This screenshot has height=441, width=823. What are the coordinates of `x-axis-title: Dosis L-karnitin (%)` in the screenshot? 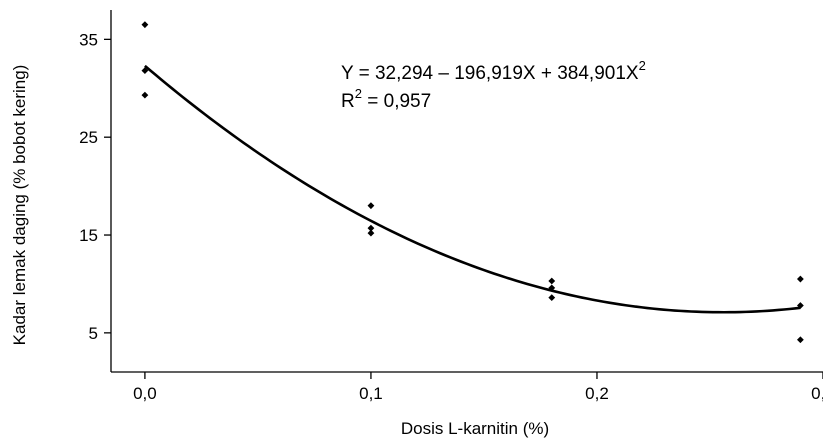 It's located at (475, 428).